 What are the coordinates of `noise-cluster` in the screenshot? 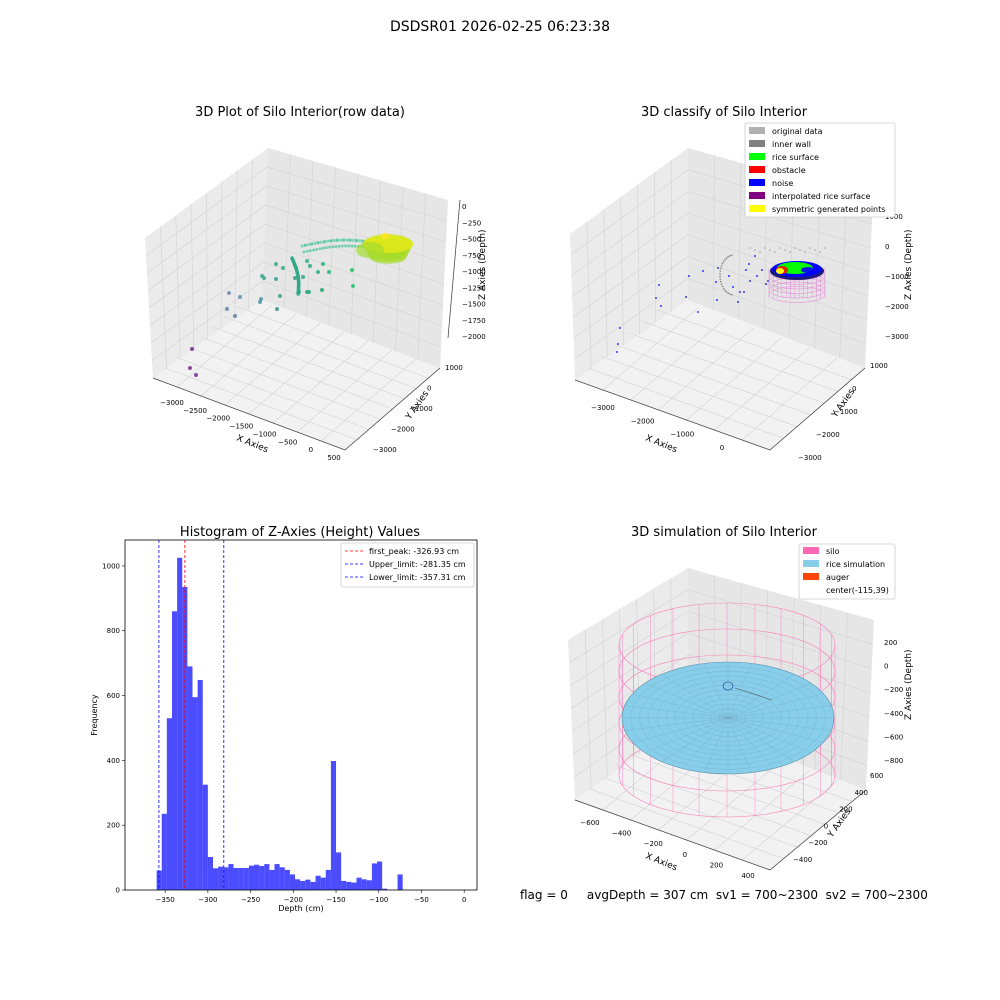 It's located at (808, 270).